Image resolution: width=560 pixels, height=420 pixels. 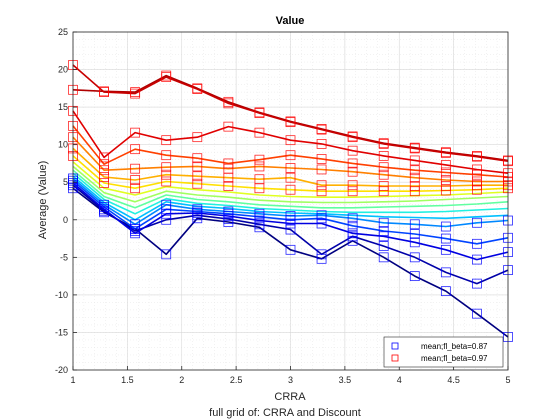 I want to click on legend-label-2: mean;fl_beta=0.97, so click(x=454, y=358).